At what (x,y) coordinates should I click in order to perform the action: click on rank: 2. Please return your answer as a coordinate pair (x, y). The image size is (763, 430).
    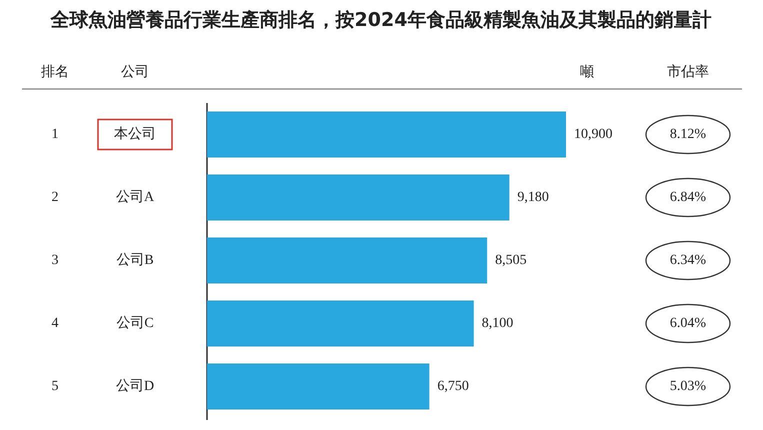
    Looking at the image, I should click on (55, 197).